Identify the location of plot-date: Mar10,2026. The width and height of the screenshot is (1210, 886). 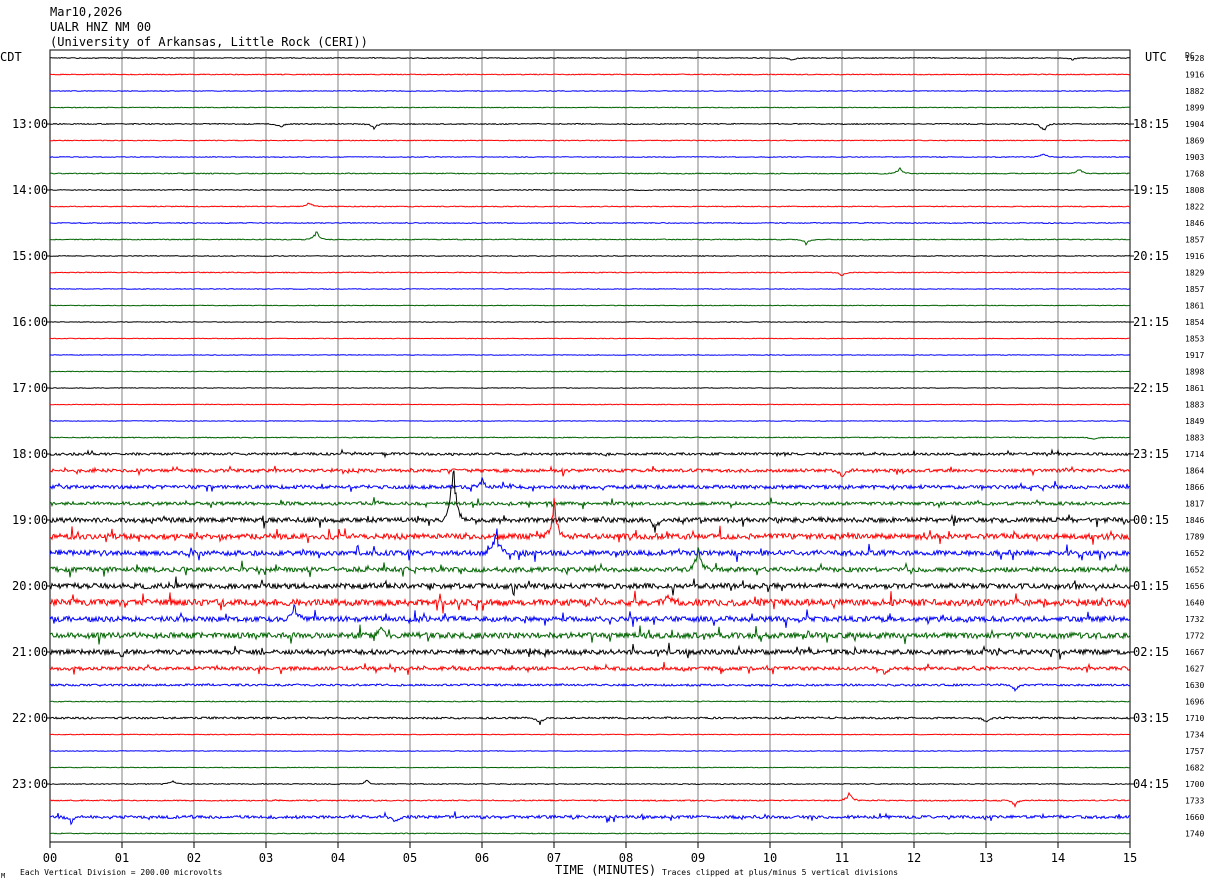
(86, 12).